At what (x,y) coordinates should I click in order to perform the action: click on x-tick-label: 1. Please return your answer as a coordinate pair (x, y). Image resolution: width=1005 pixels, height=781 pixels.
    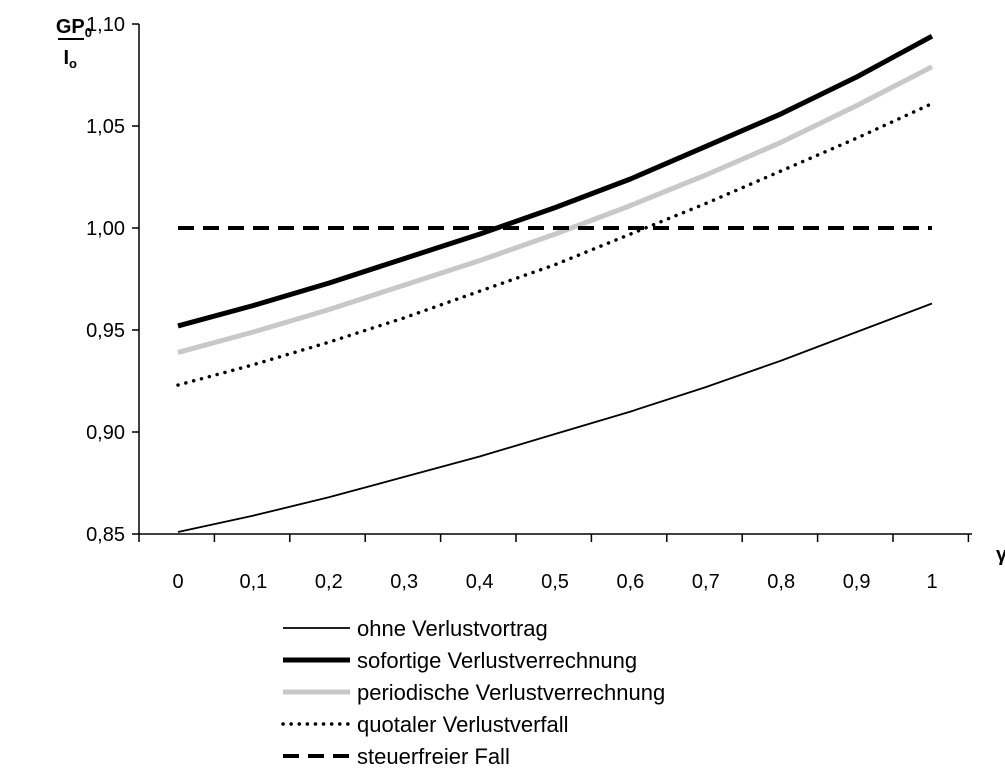
    Looking at the image, I should click on (931, 582).